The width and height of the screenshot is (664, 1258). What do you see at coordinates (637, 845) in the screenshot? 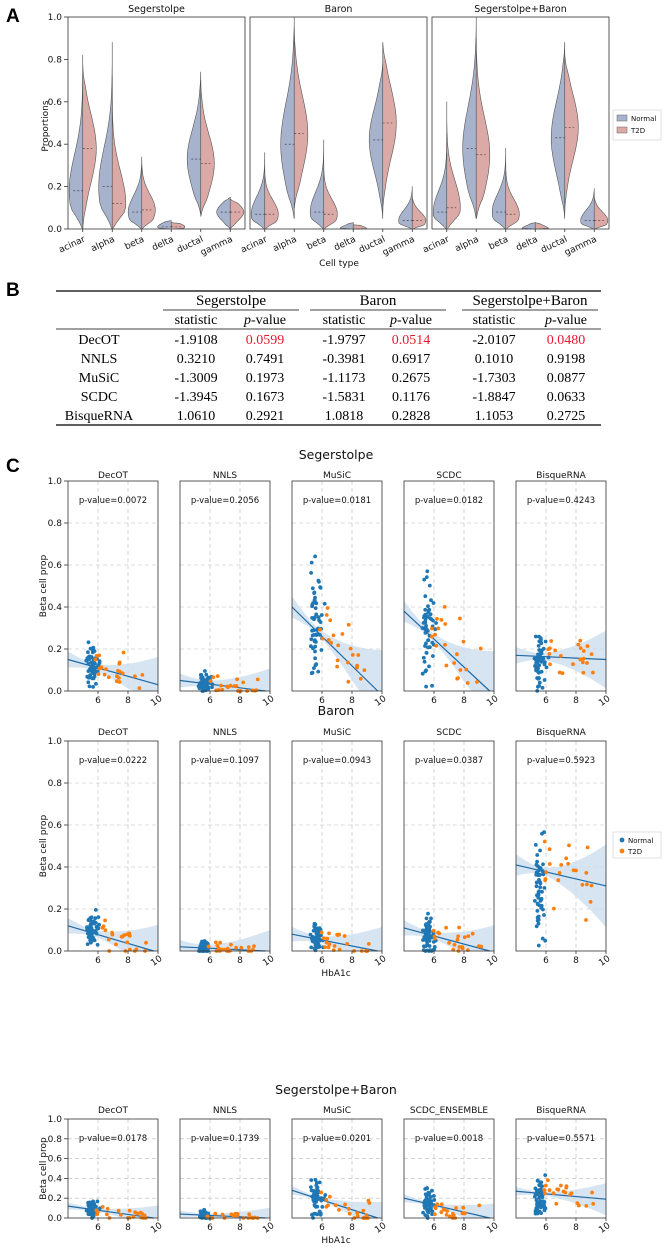
I see `c-legend-box` at bounding box center [637, 845].